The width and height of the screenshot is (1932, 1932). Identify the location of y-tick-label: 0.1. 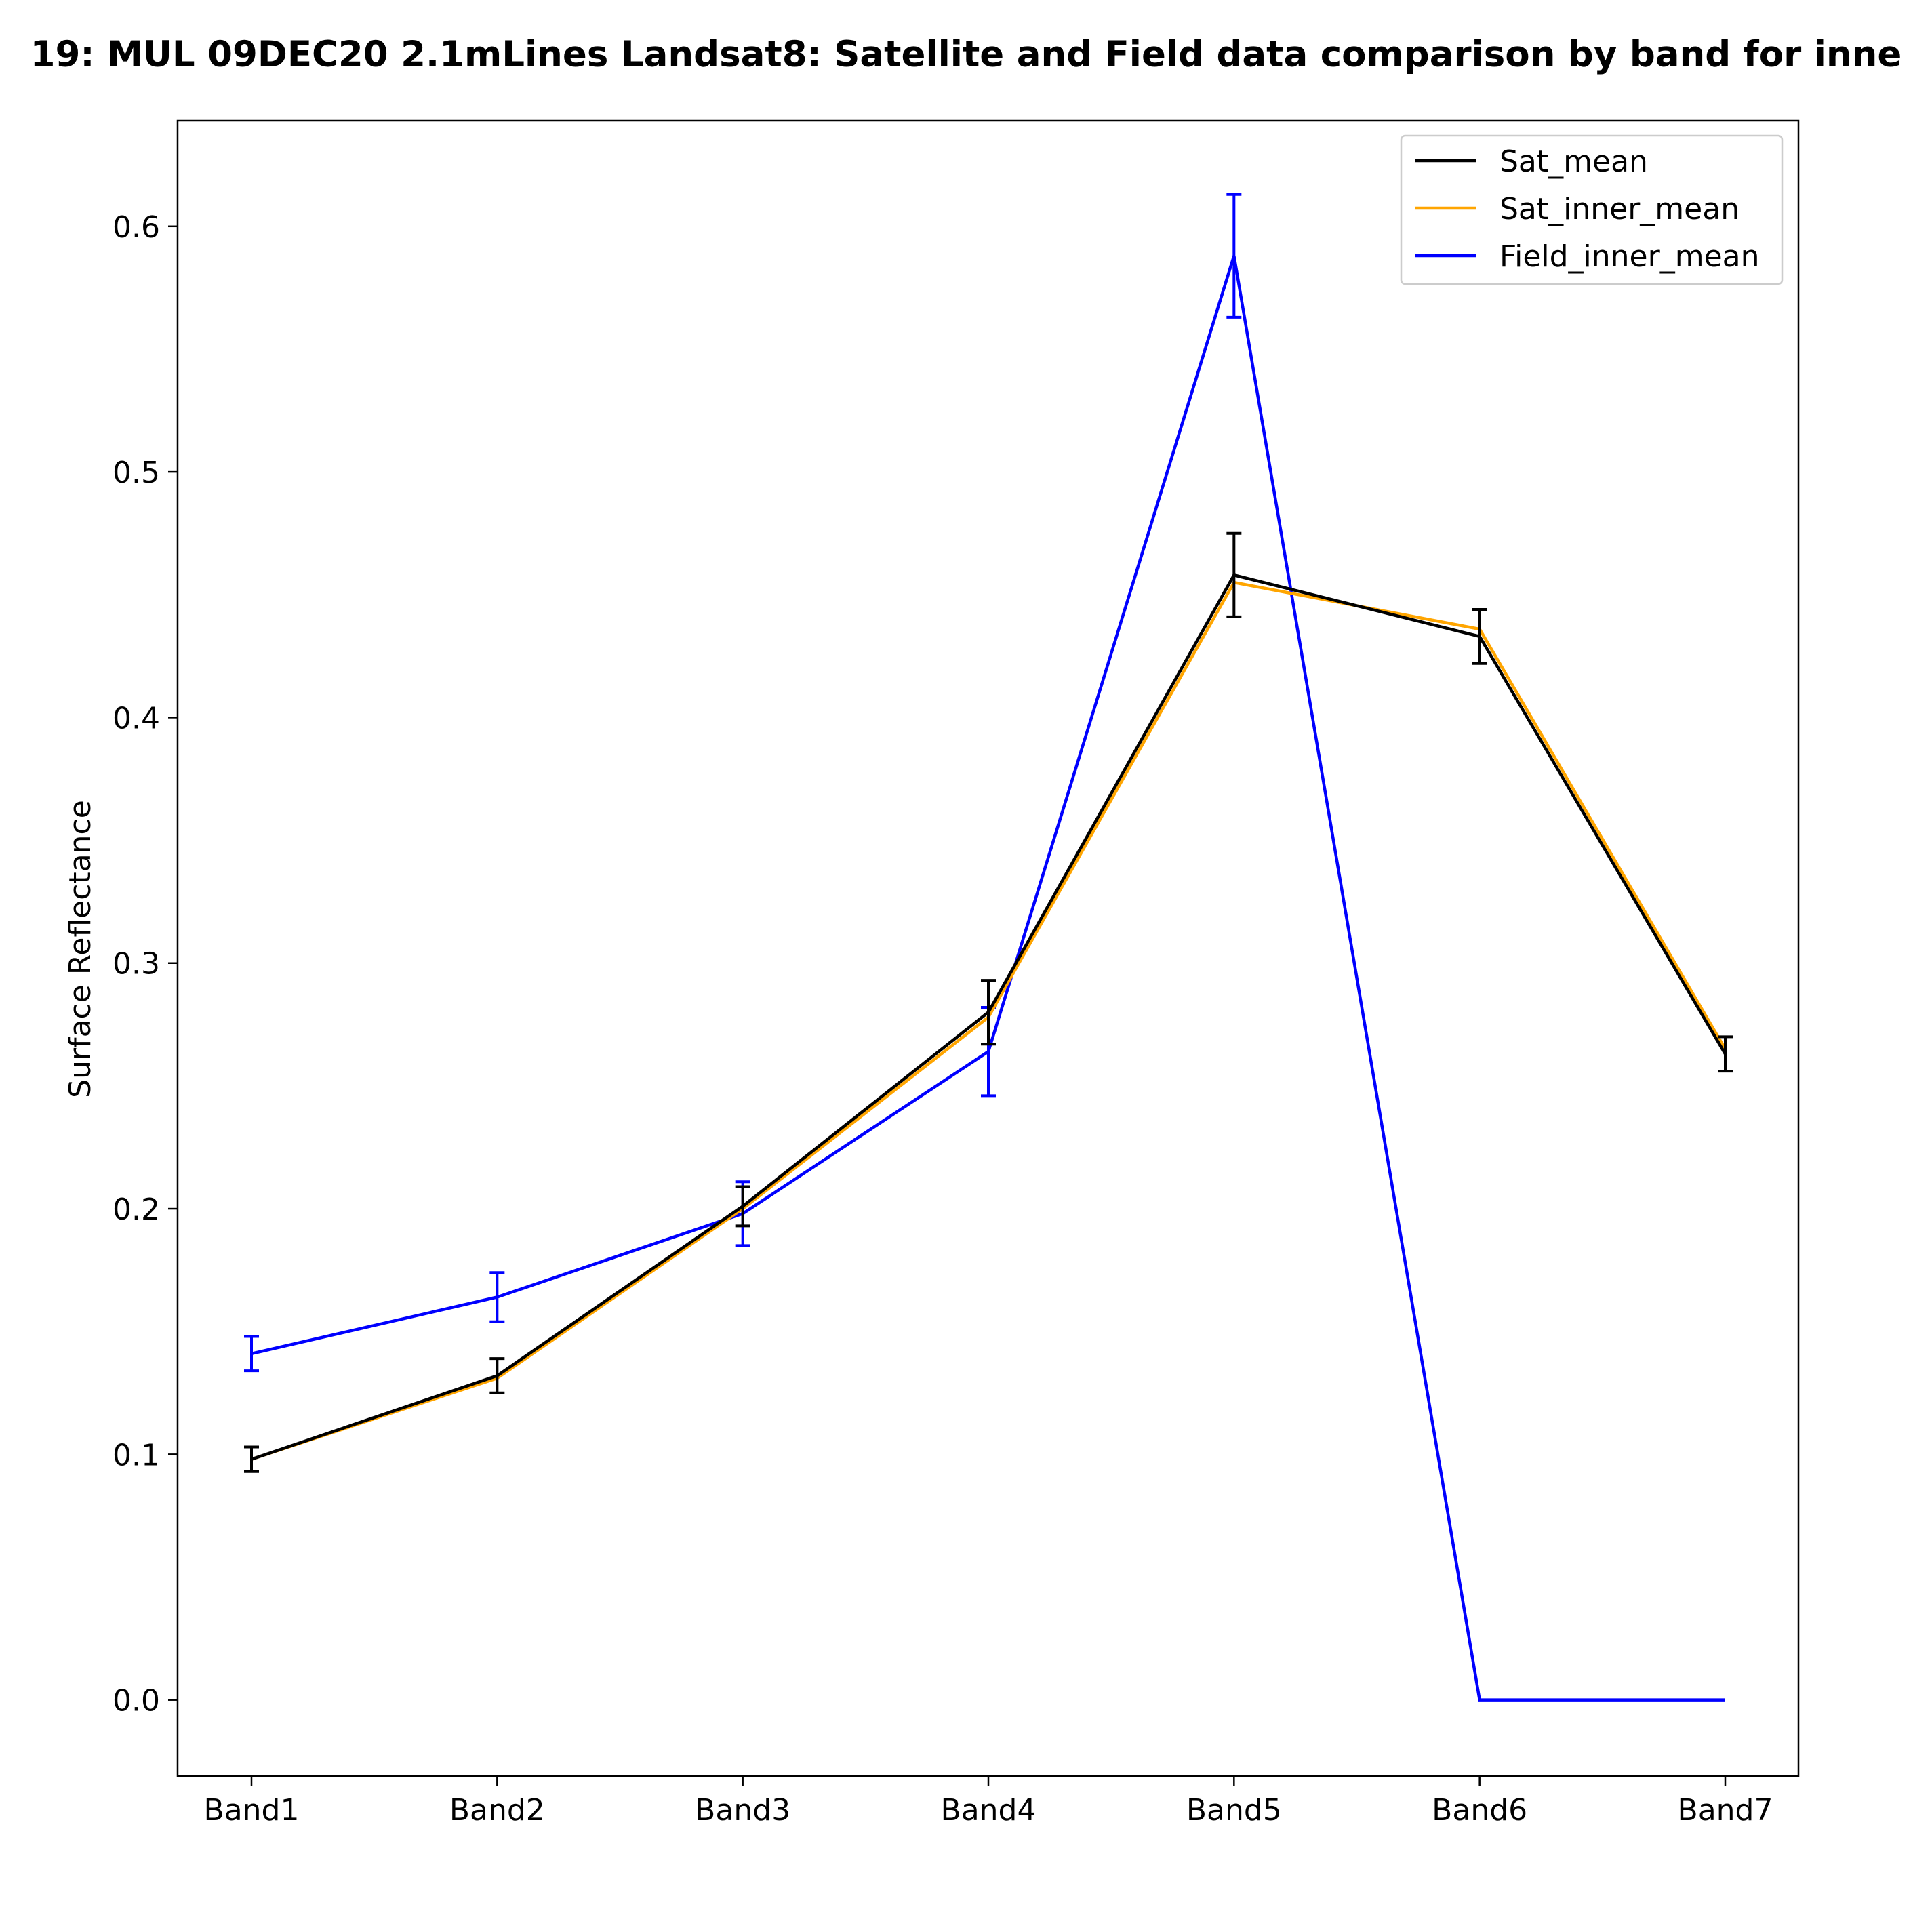
(136, 1455).